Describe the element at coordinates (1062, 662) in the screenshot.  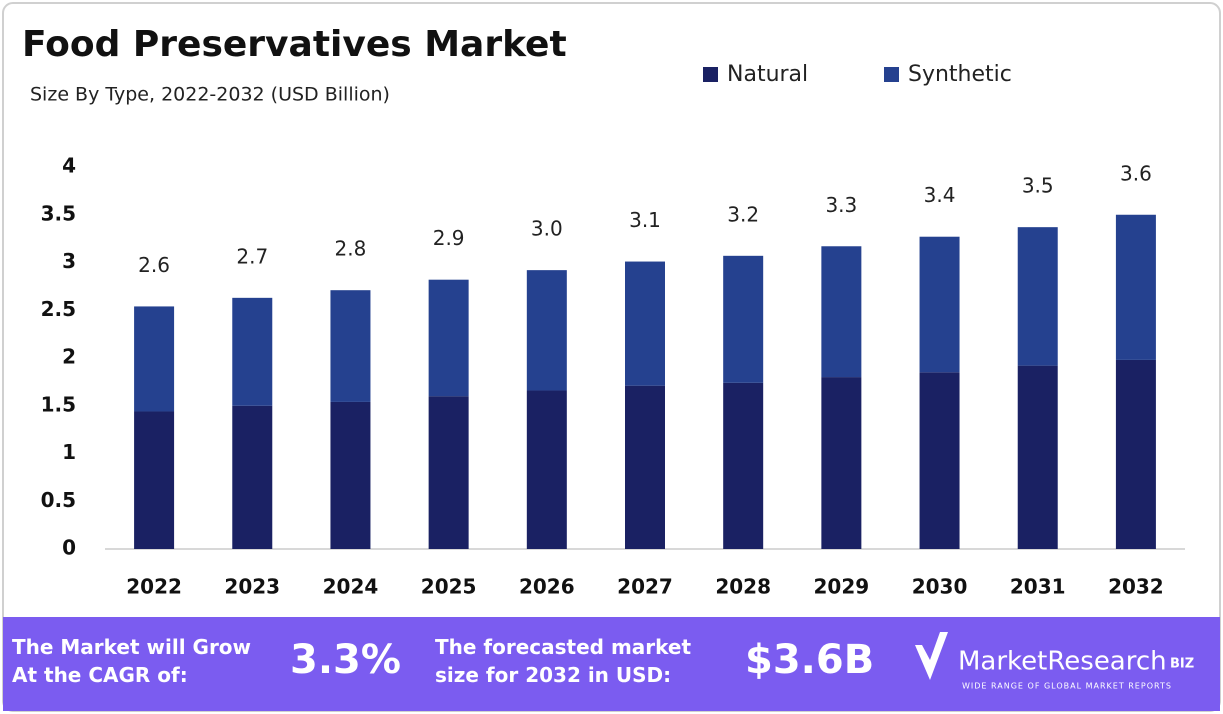
I see `logo-name: MarketResearch` at that location.